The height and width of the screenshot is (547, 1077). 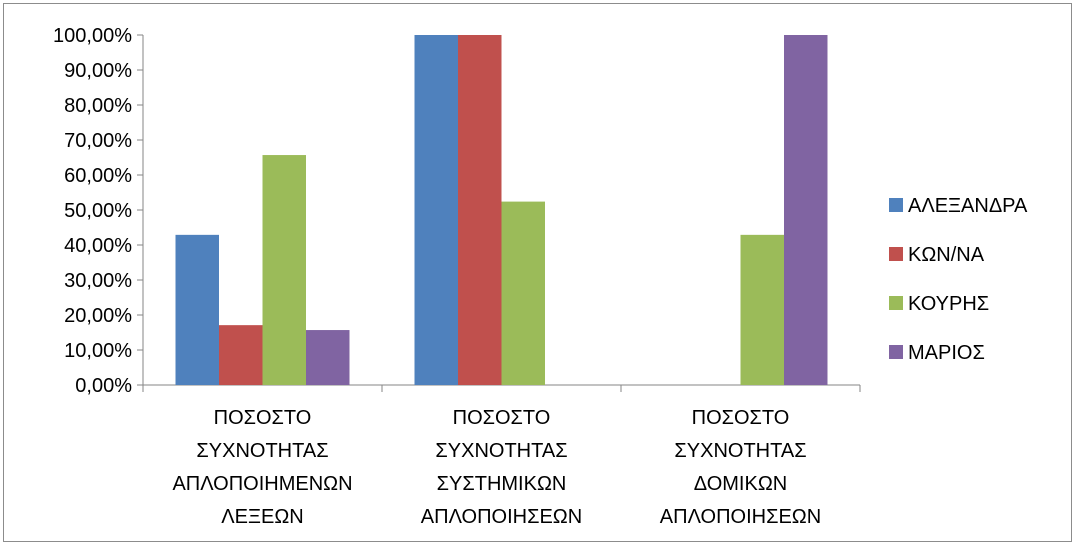 What do you see at coordinates (502, 484) in the screenshot?
I see `x-category-label: ΣΥΣΤΗΜΙΚΩΝ` at bounding box center [502, 484].